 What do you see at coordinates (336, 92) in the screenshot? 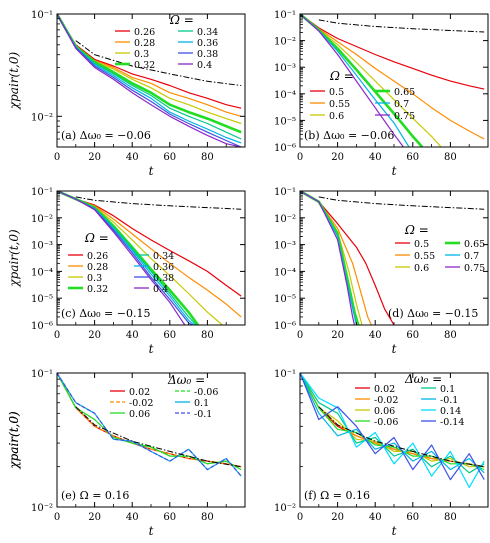
I see `legend-label: 0.5` at bounding box center [336, 92].